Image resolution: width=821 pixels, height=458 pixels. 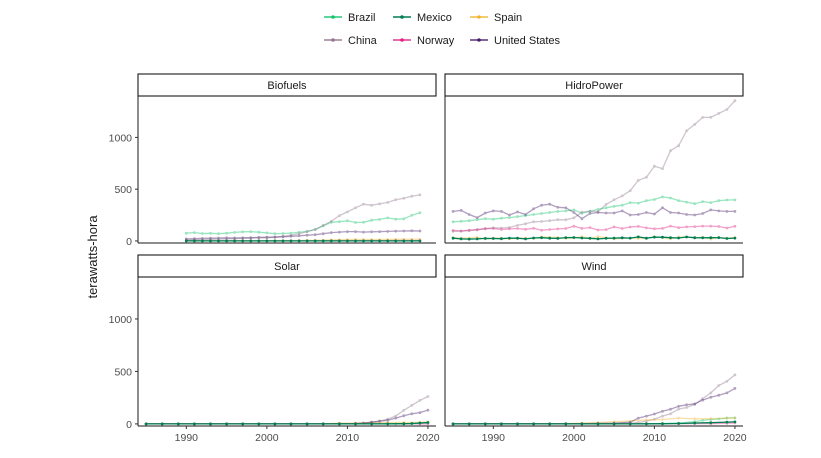 What do you see at coordinates (121, 138) in the screenshot?
I see `y-tick-label: 1000` at bounding box center [121, 138].